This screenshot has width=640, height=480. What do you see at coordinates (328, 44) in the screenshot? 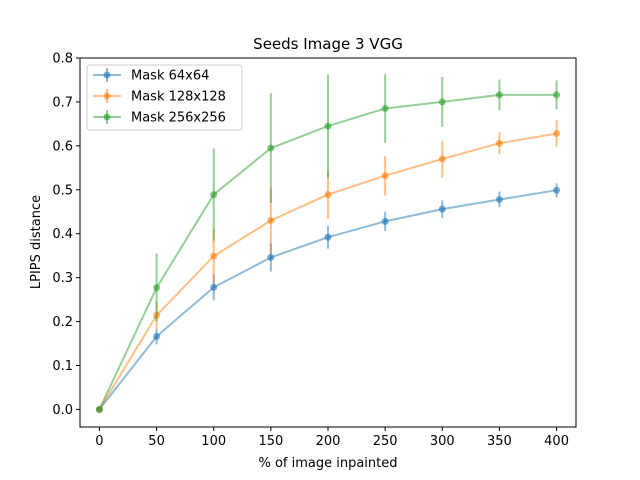
I see `chart-title: Seeds Image 3 VGG` at bounding box center [328, 44].